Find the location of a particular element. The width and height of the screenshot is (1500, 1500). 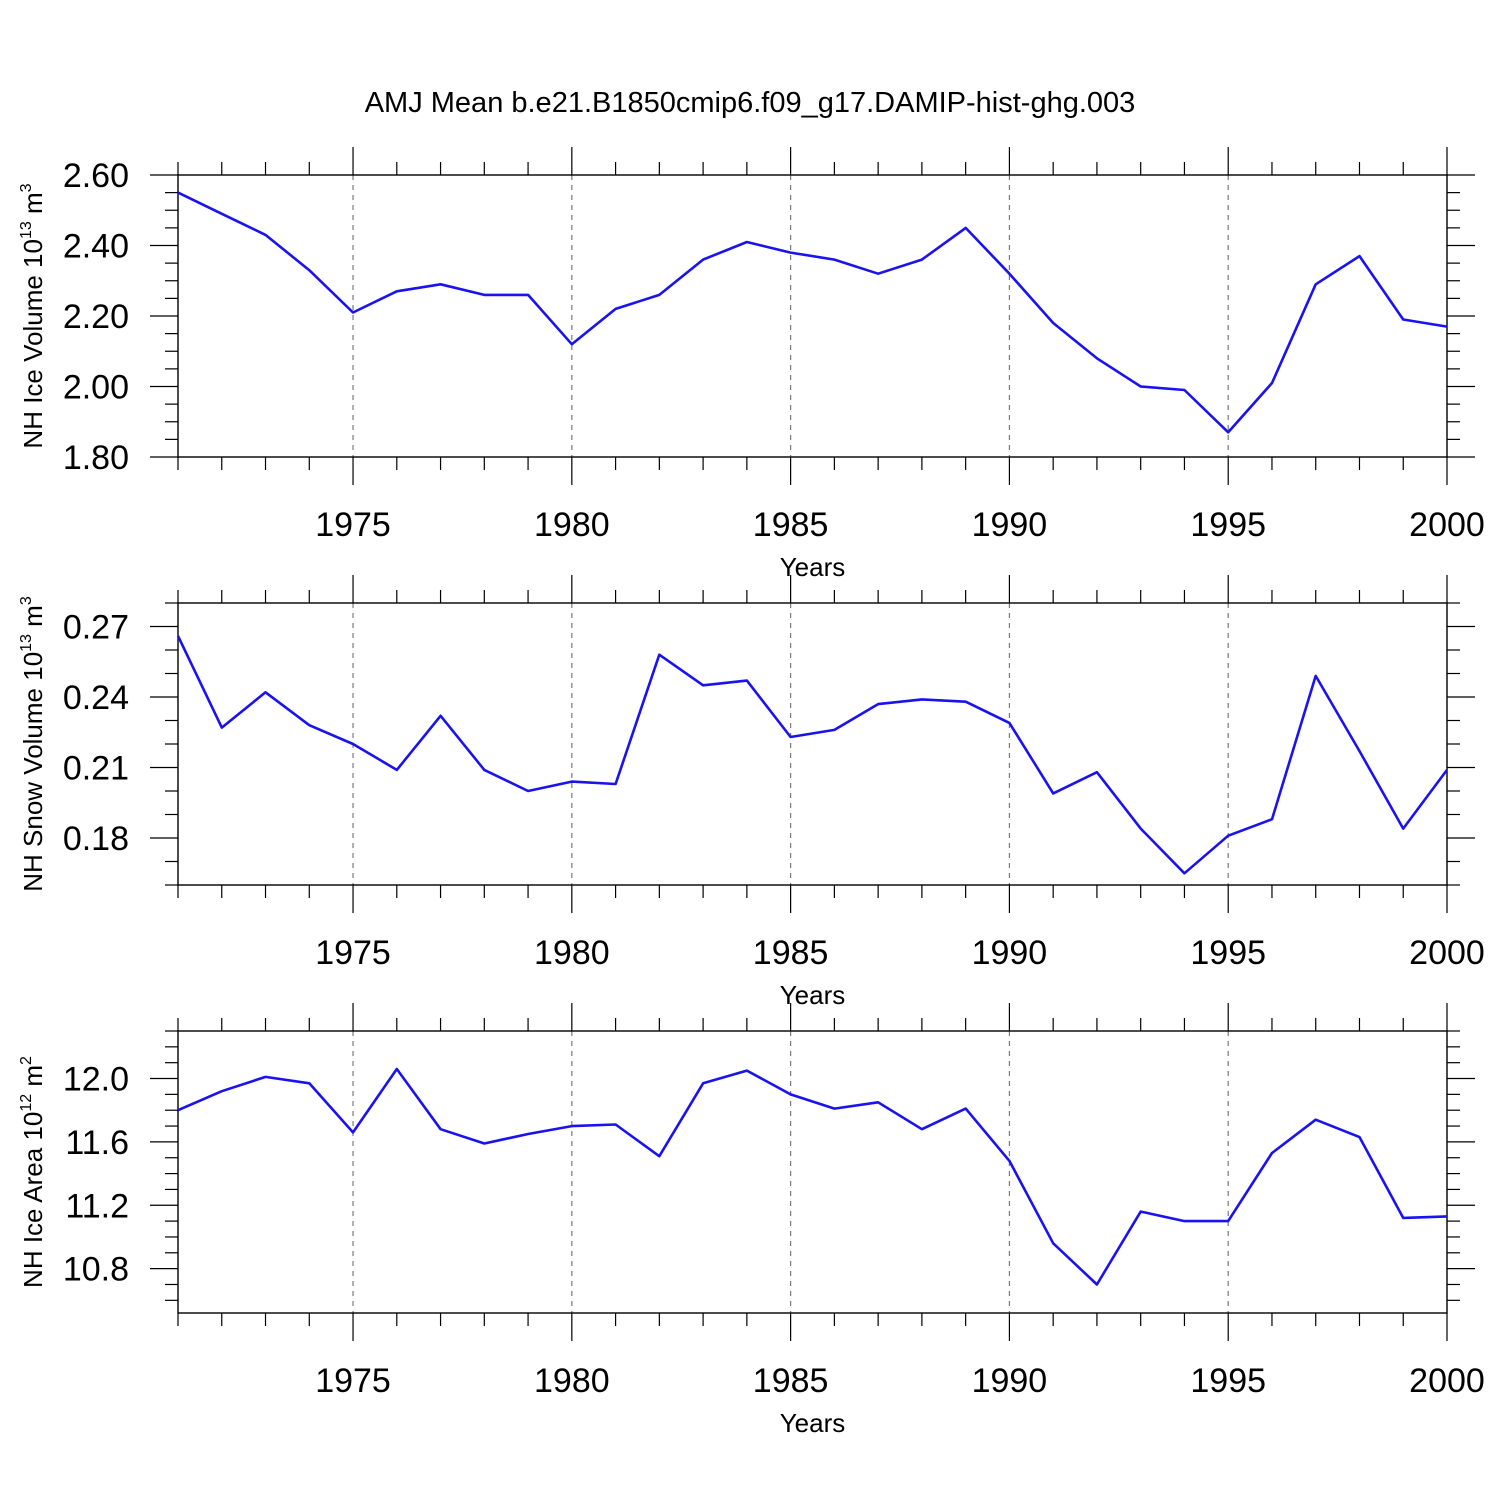

y-tick-label: 1.80 is located at coordinates (96, 458).